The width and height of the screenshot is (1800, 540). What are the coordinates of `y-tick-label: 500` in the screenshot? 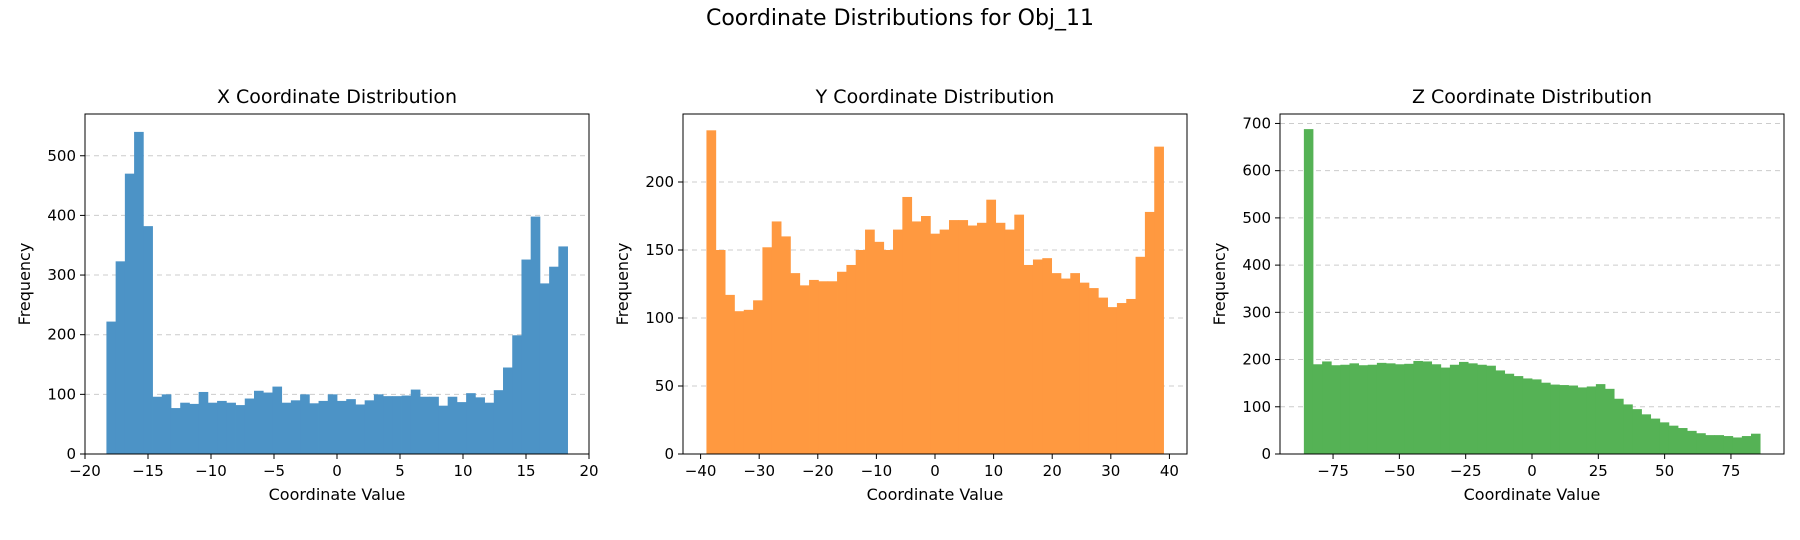 It's located at (1256, 218).